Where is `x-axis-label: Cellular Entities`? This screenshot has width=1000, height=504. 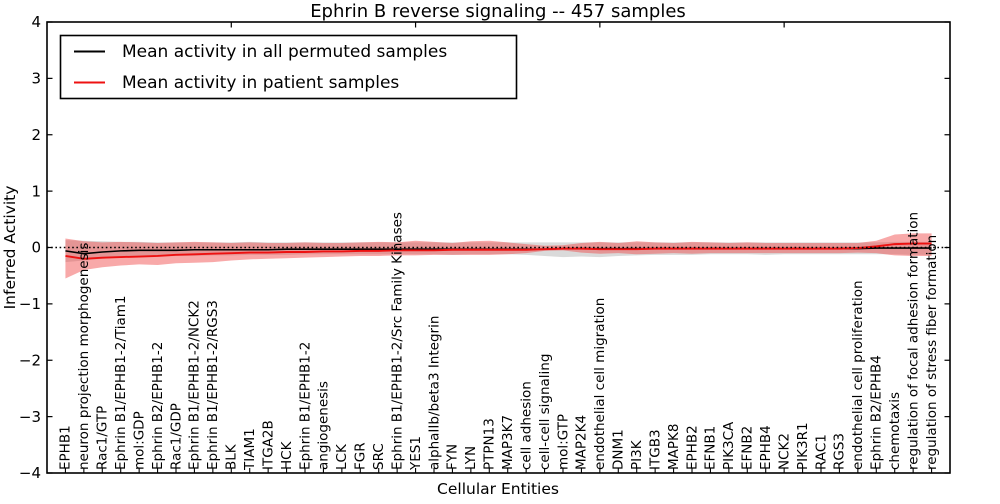 x-axis-label: Cellular Entities is located at coordinates (498, 489).